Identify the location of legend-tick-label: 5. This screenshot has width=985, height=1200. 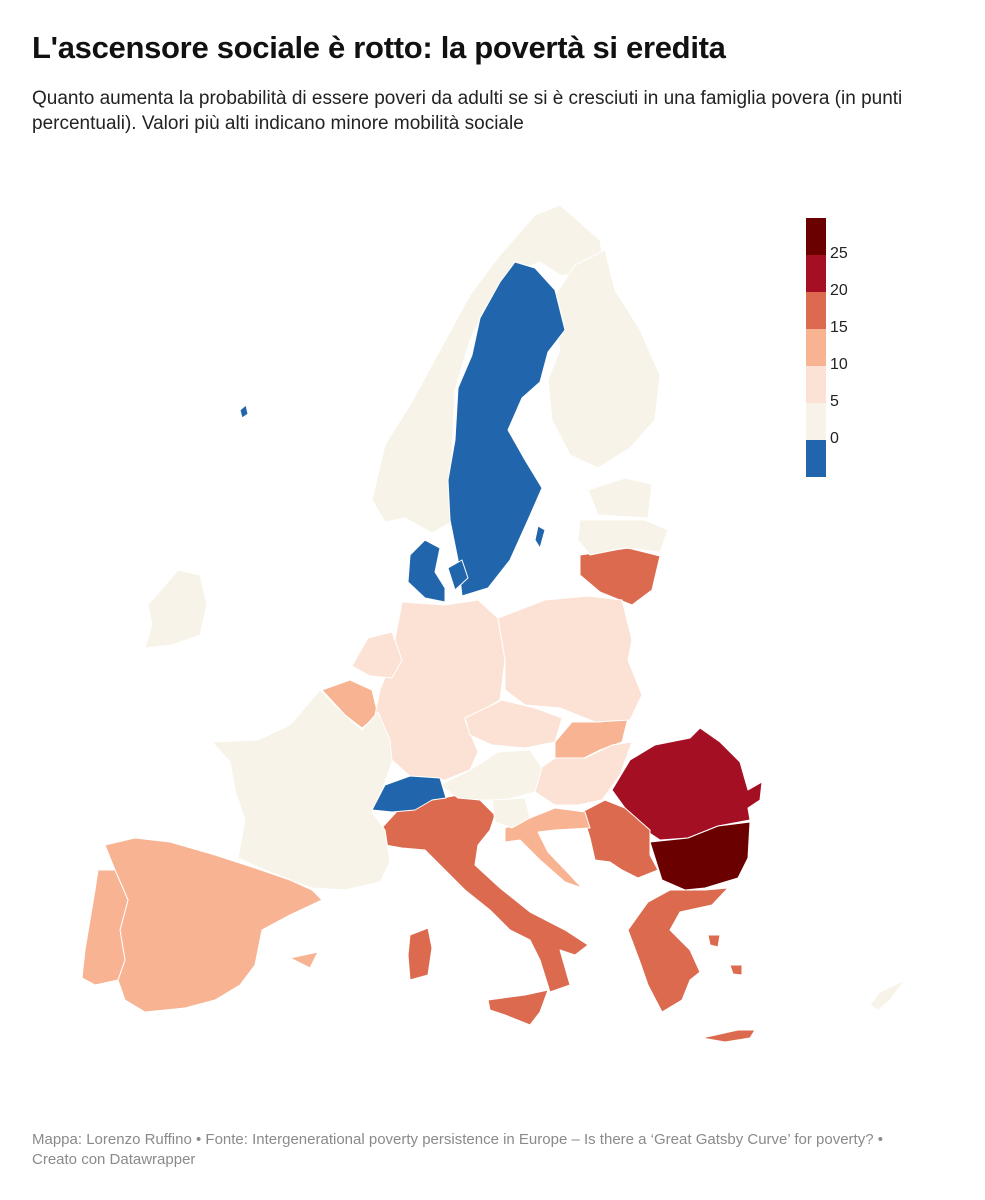
(834, 401).